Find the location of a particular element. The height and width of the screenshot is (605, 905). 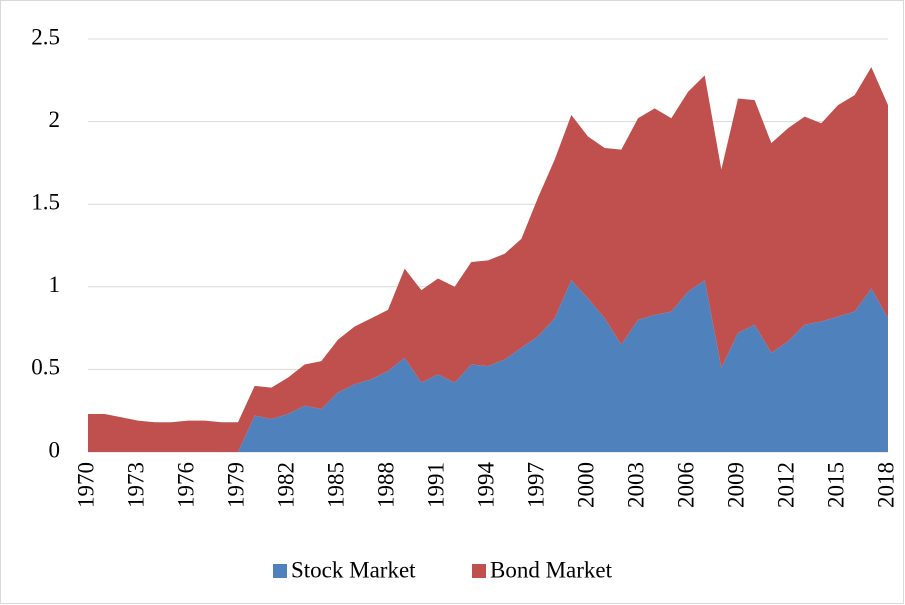

legend-label: Bond Market is located at coordinates (551, 569).